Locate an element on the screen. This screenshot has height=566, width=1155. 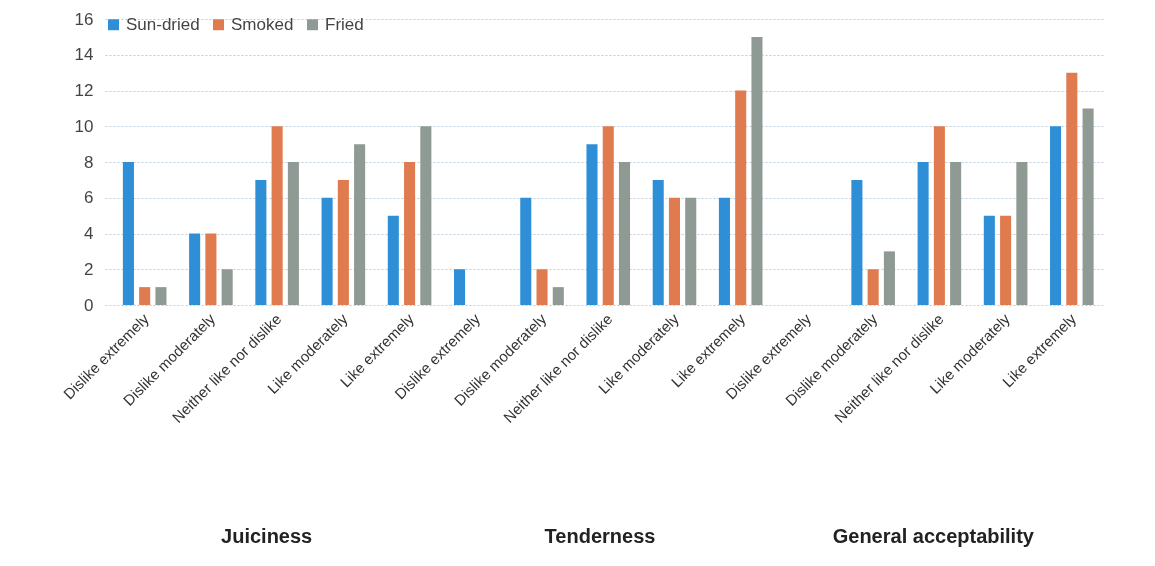
y-tick-label: 6 is located at coordinates (89, 198).